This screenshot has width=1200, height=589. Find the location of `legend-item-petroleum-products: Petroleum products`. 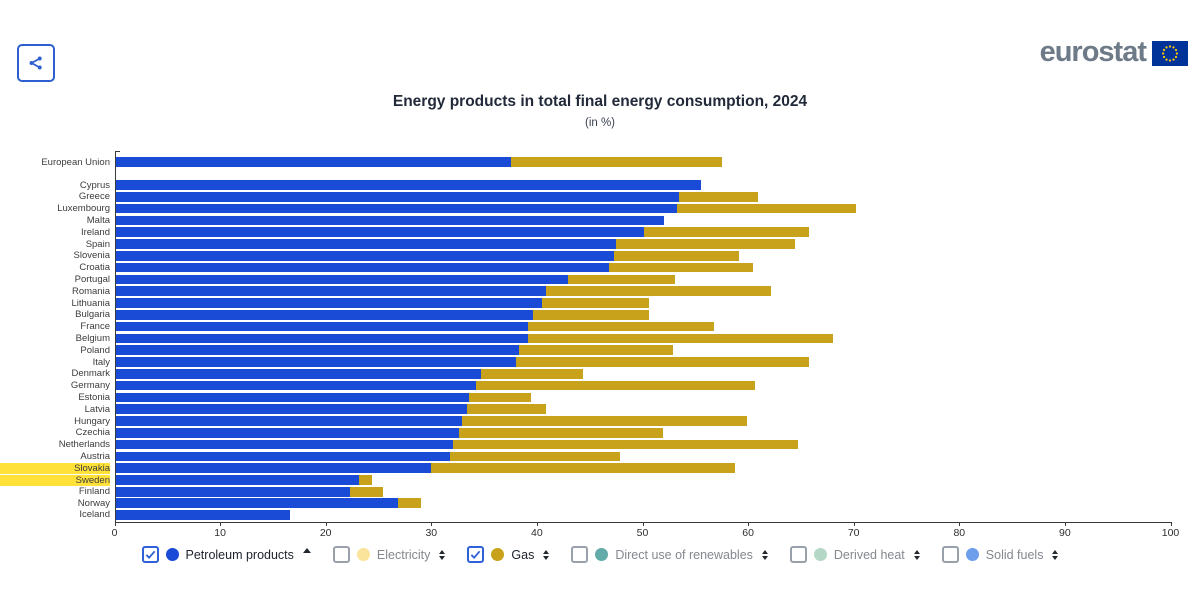

legend-item-petroleum-products: Petroleum products is located at coordinates (226, 554).